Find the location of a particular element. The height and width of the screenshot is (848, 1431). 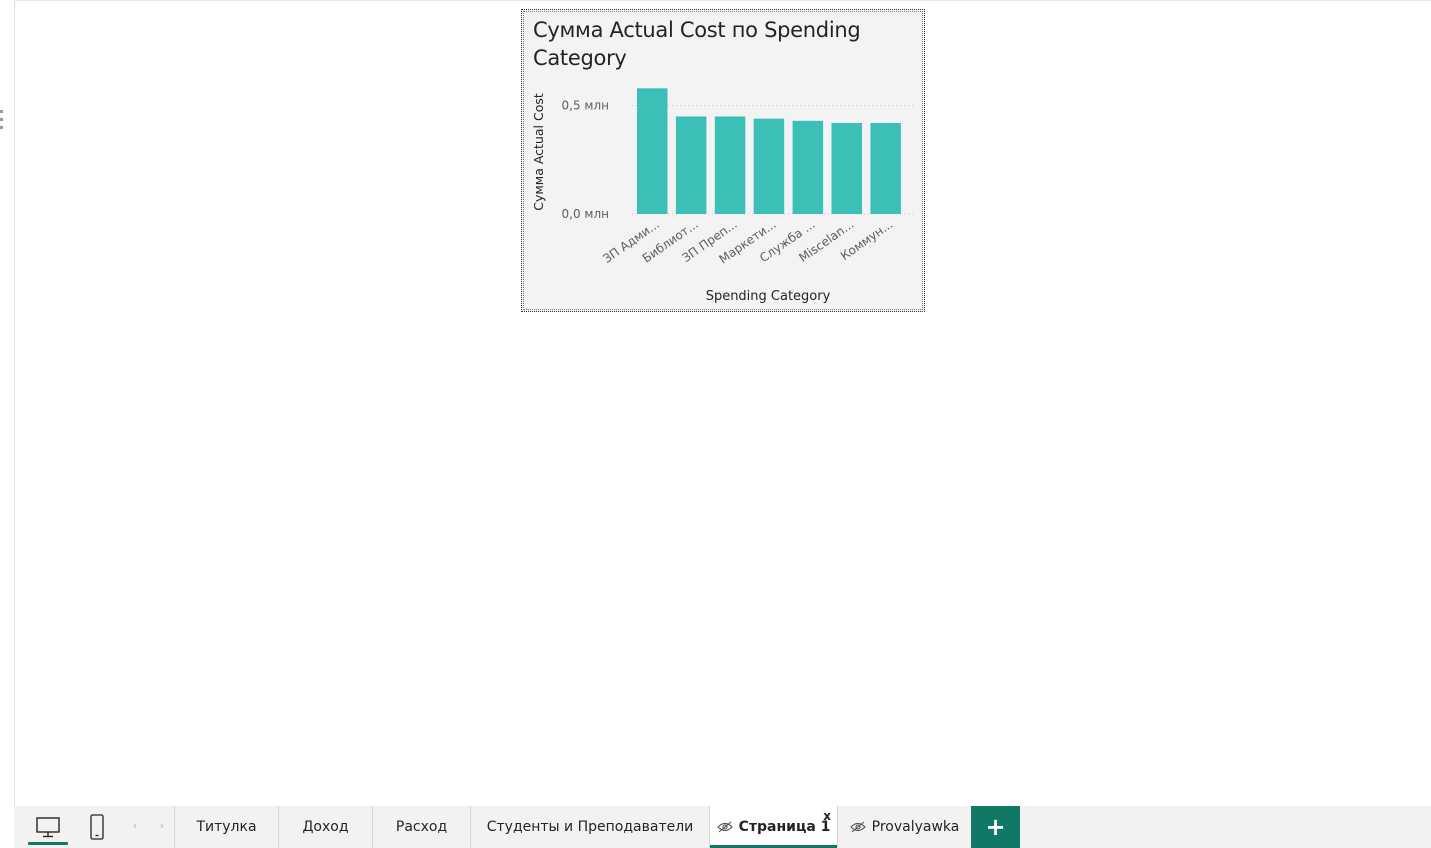

mobile-icon is located at coordinates (97, 827).